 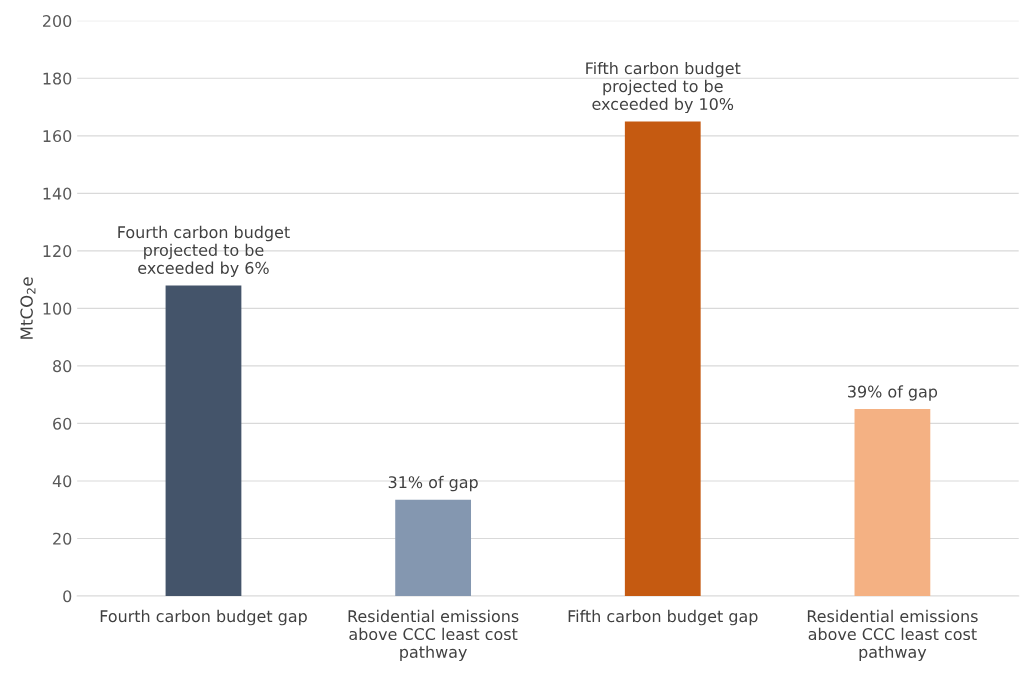 I want to click on x-tick-label: Fifth carbon budget gap, so click(x=663, y=617).